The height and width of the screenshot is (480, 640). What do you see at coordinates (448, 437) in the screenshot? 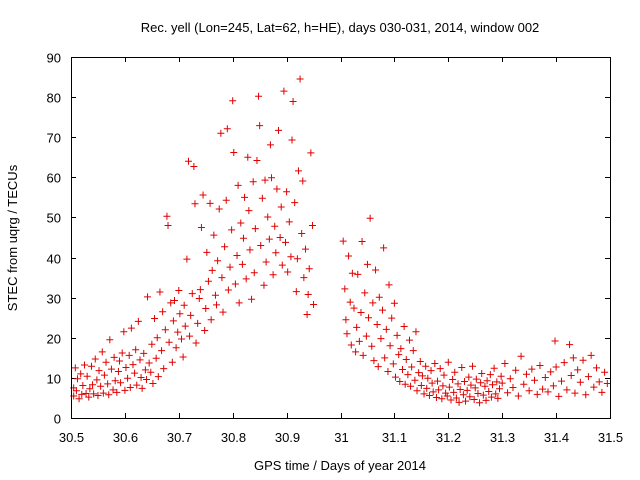
I see `x-tick-label: 31.2` at bounding box center [448, 437].